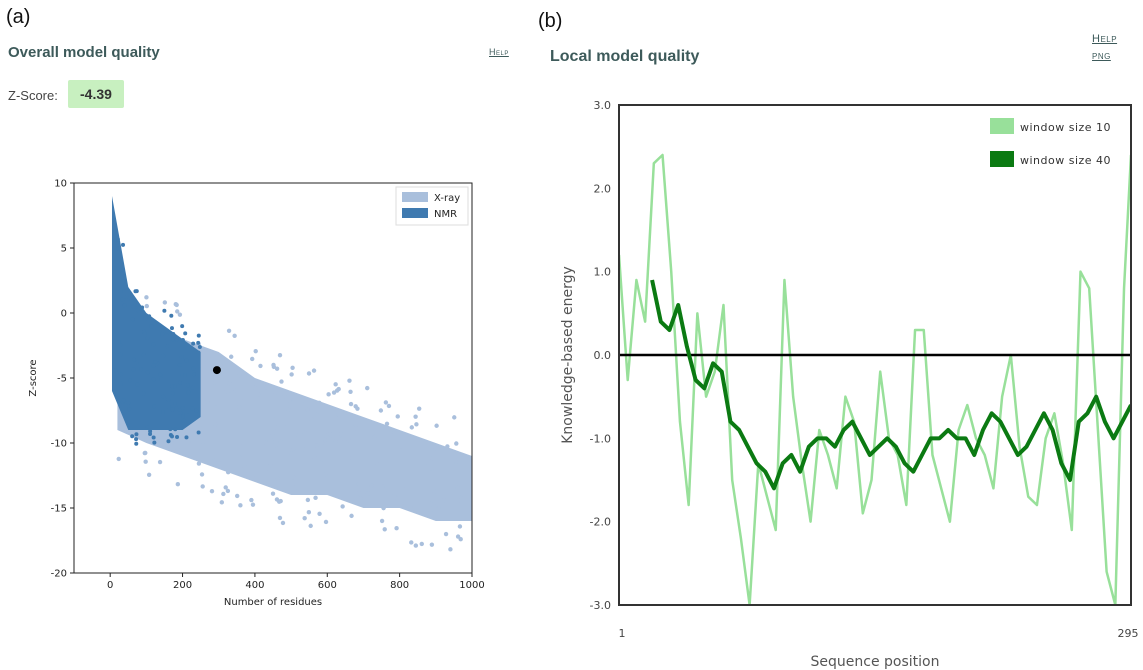 This screenshot has width=1143, height=670. What do you see at coordinates (499, 52) in the screenshot?
I see `help-link-overall: Help` at bounding box center [499, 52].